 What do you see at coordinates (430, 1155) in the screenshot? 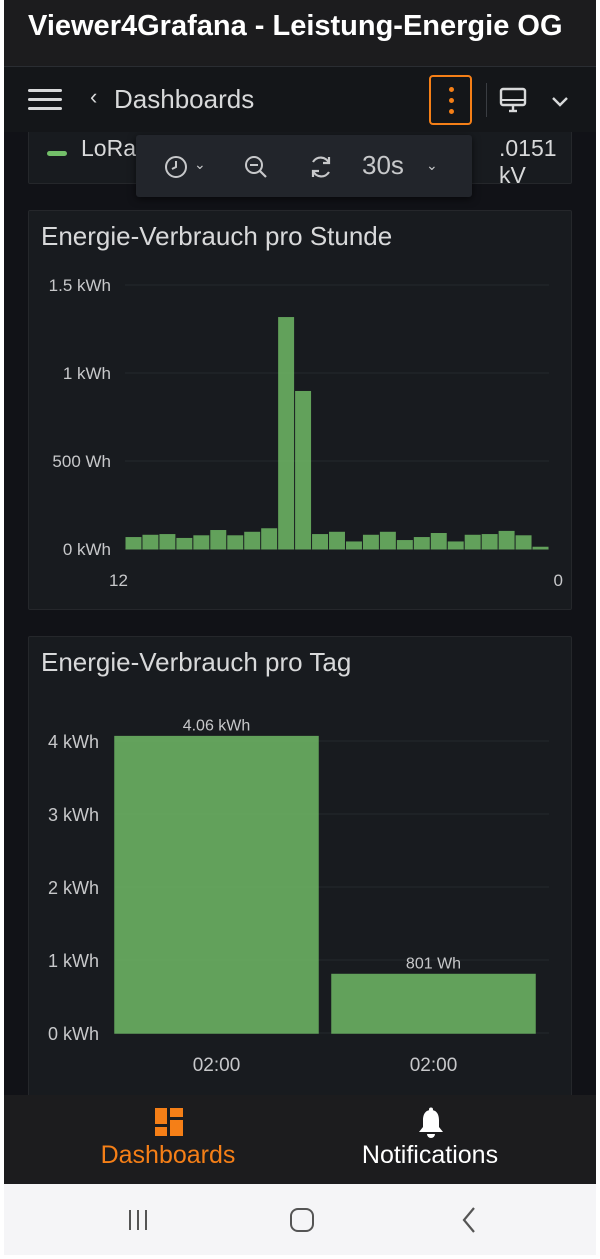
I see `bottom-nav-notifications-label: Notifications` at bounding box center [430, 1155].